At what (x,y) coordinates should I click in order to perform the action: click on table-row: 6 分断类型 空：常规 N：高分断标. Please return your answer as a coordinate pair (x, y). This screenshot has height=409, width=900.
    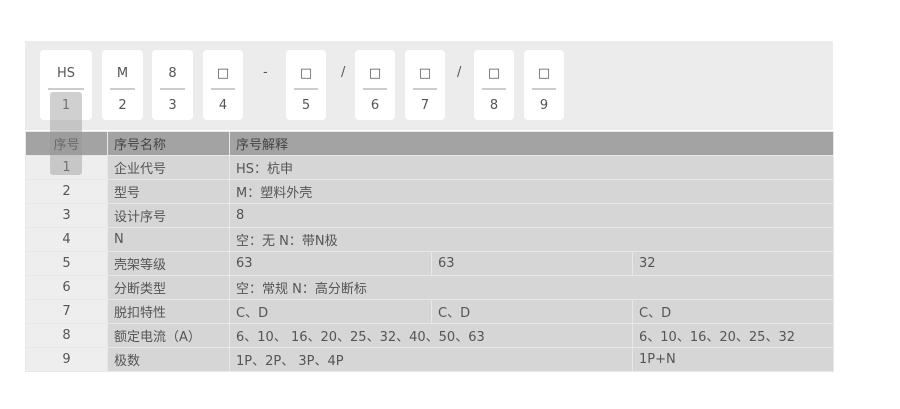
    Looking at the image, I should click on (429, 287).